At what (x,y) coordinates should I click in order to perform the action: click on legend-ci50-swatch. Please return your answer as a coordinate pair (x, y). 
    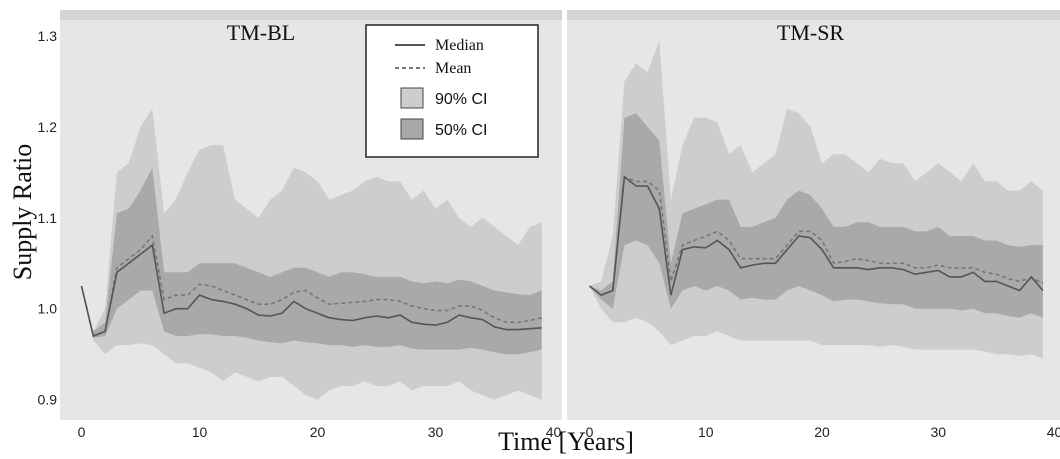
    Looking at the image, I should click on (412, 129).